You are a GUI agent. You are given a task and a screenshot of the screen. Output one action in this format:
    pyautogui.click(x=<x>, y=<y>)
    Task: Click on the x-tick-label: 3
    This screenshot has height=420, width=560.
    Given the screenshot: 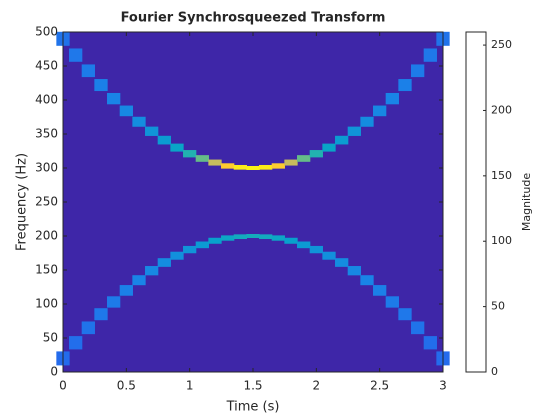 What is the action you would take?
    pyautogui.click(x=443, y=386)
    